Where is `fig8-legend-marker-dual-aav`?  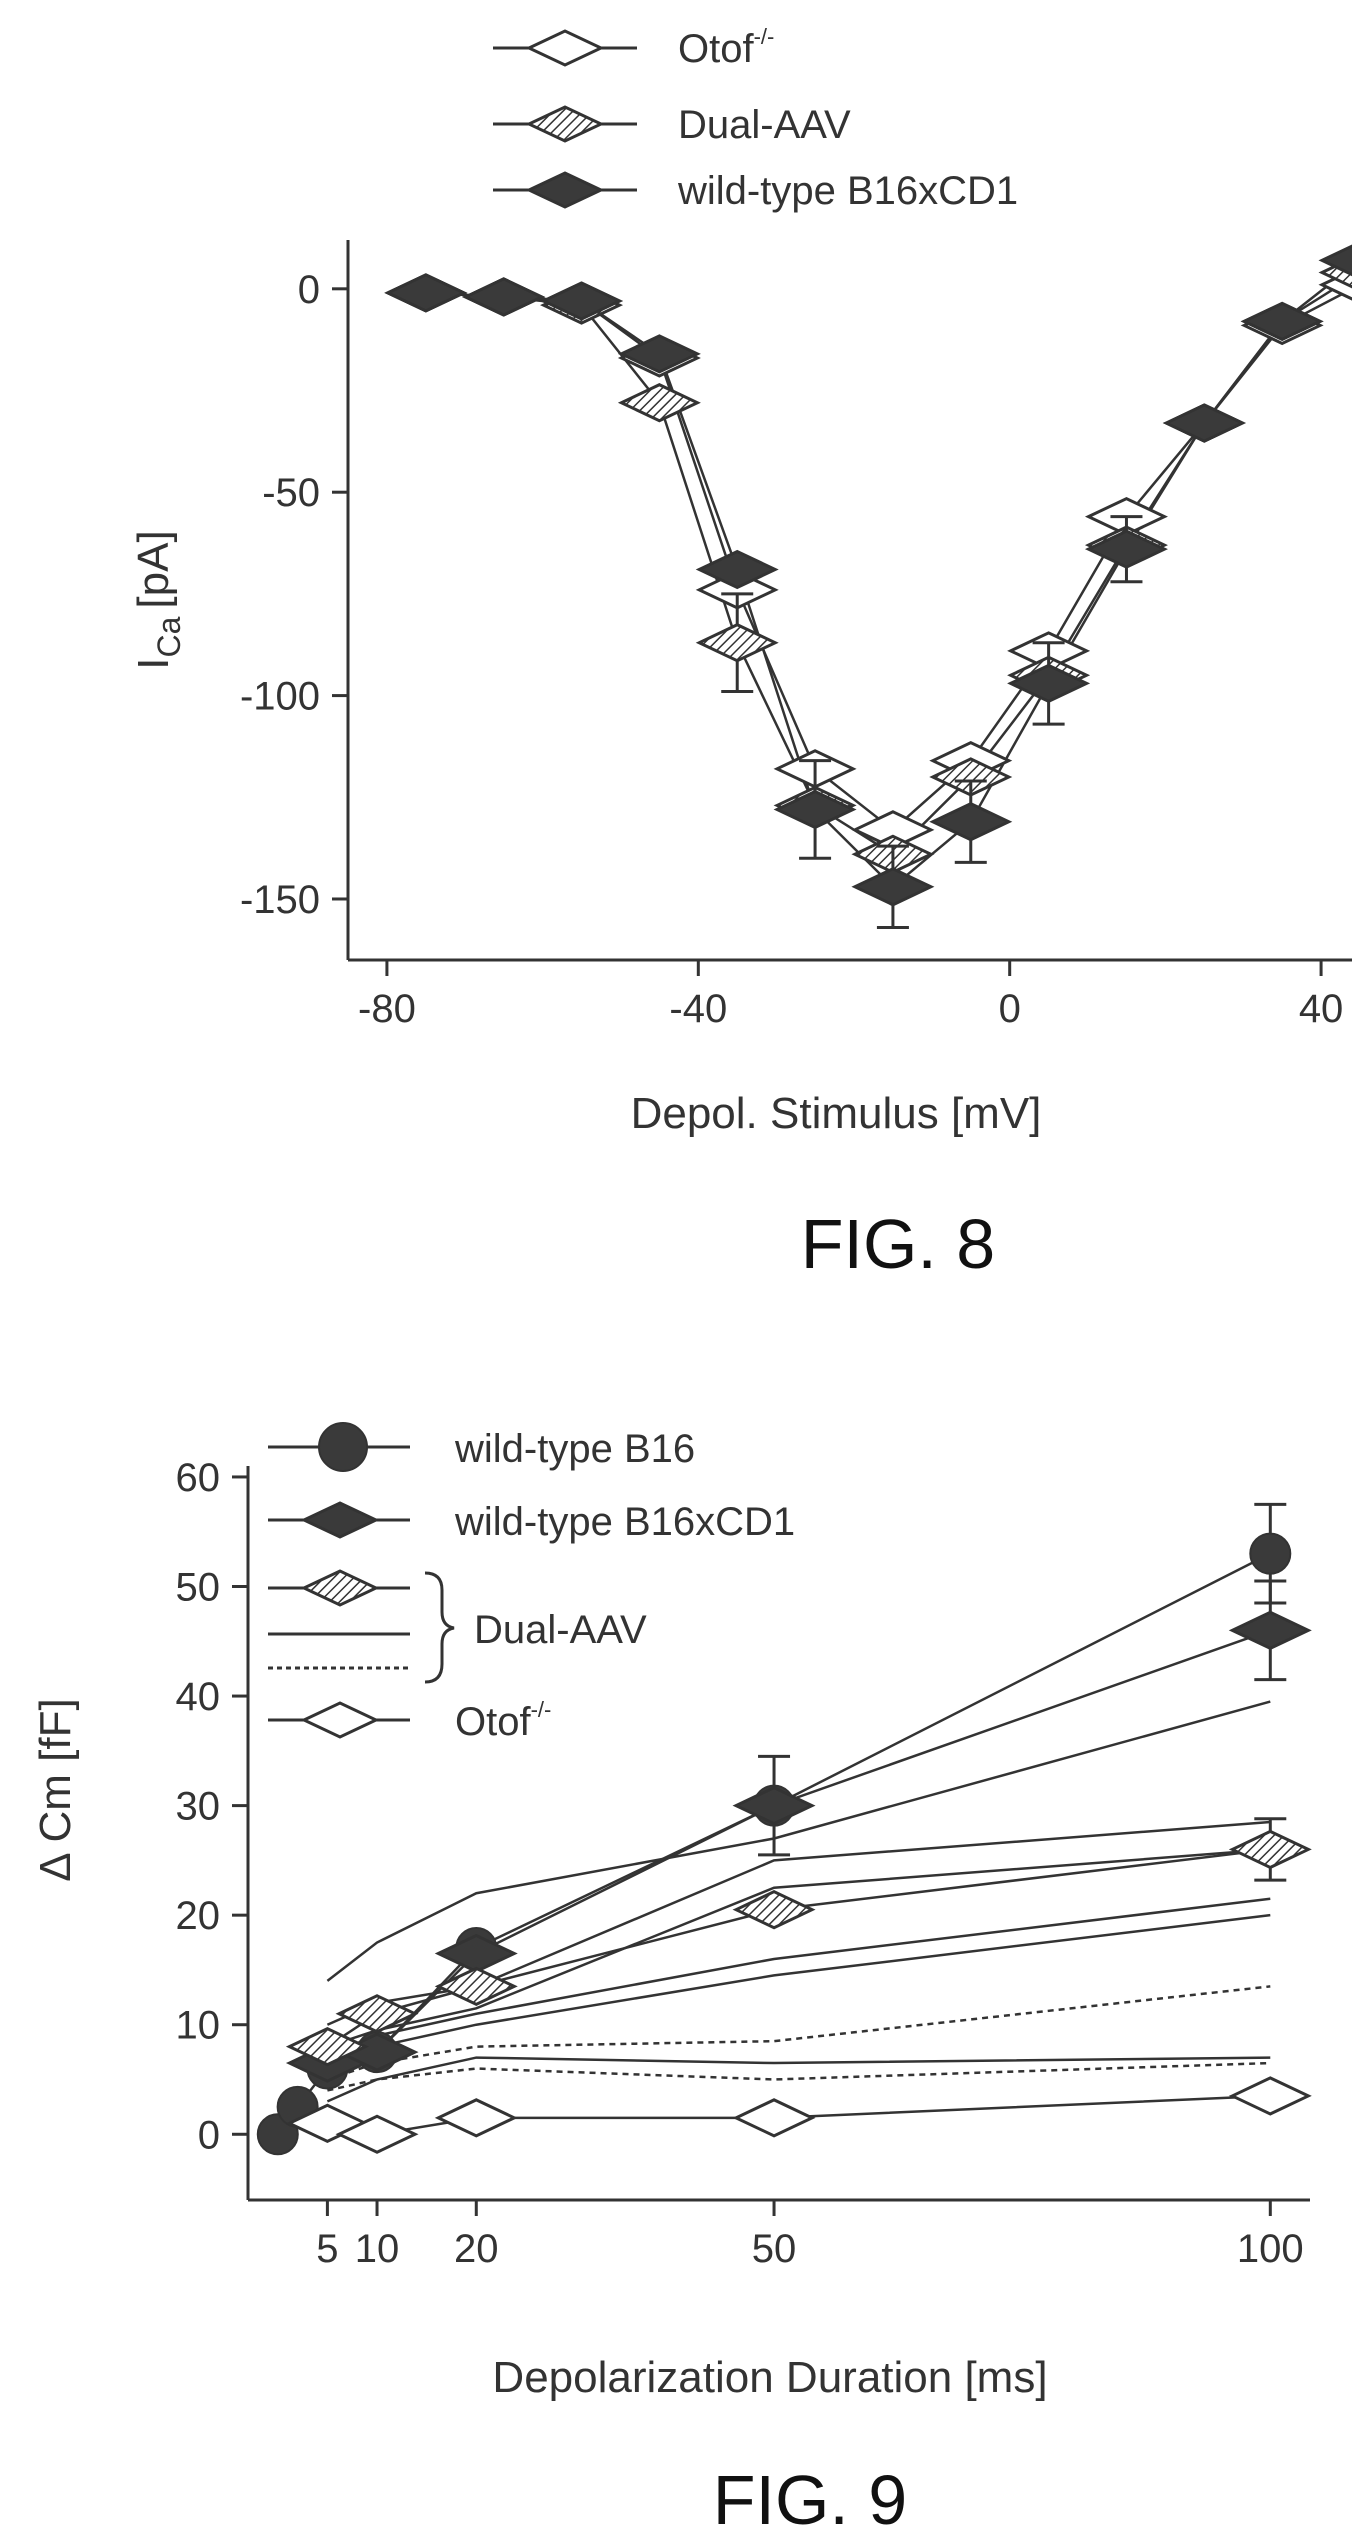 fig8-legend-marker-dual-aav is located at coordinates (565, 124).